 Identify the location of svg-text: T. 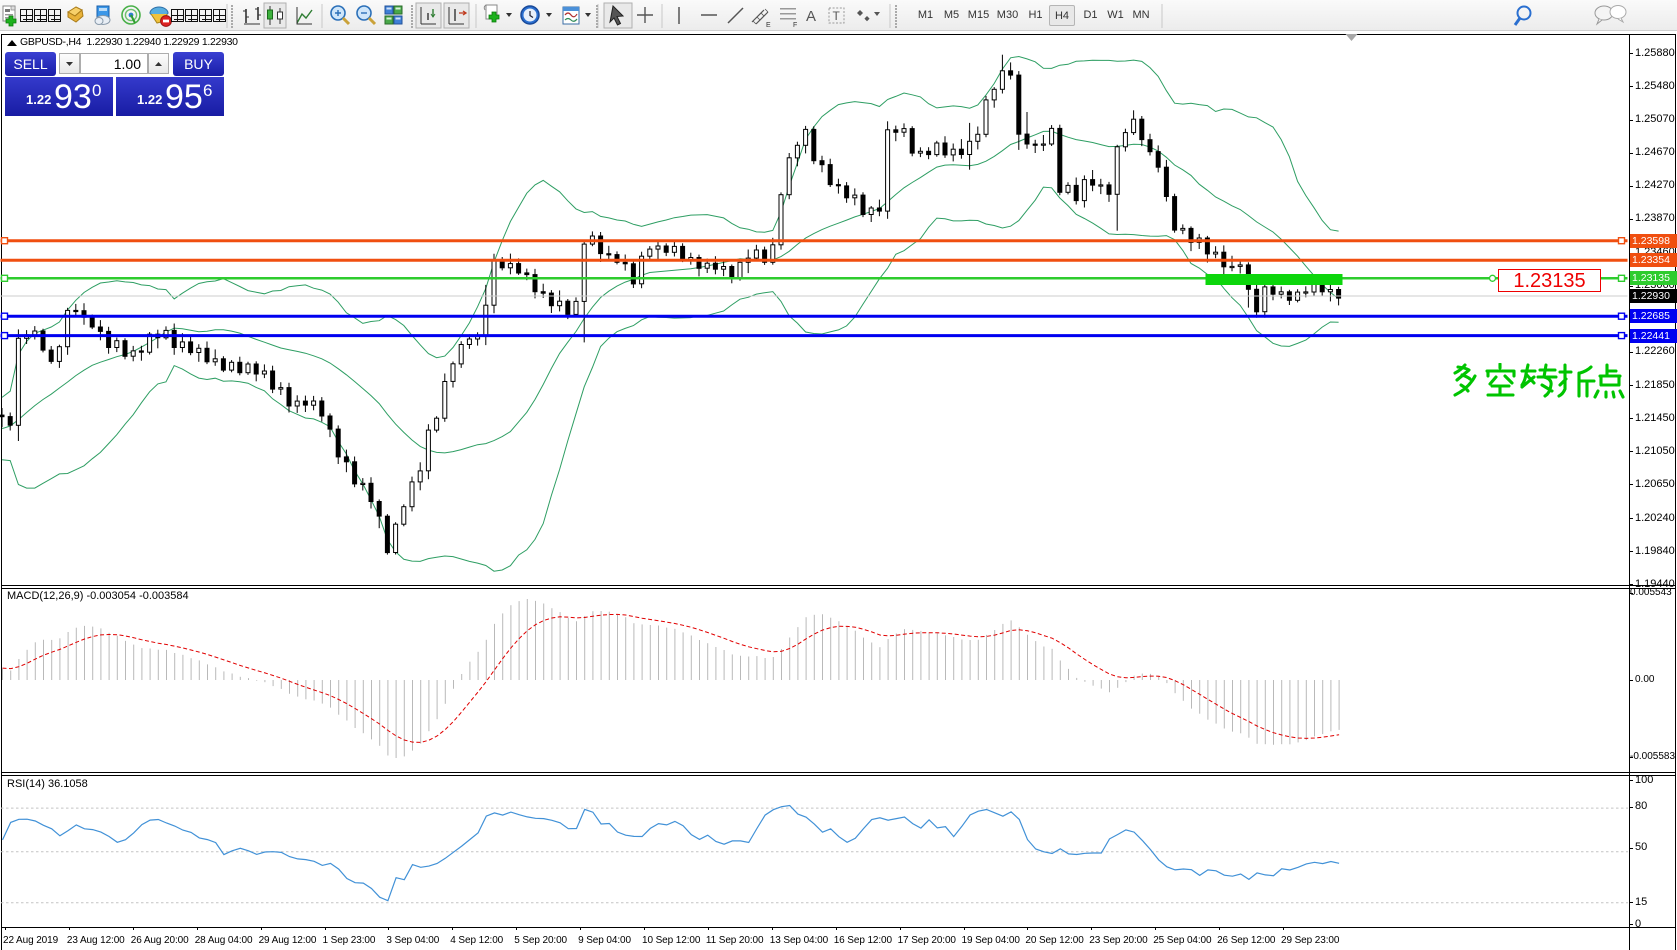
(837, 16).